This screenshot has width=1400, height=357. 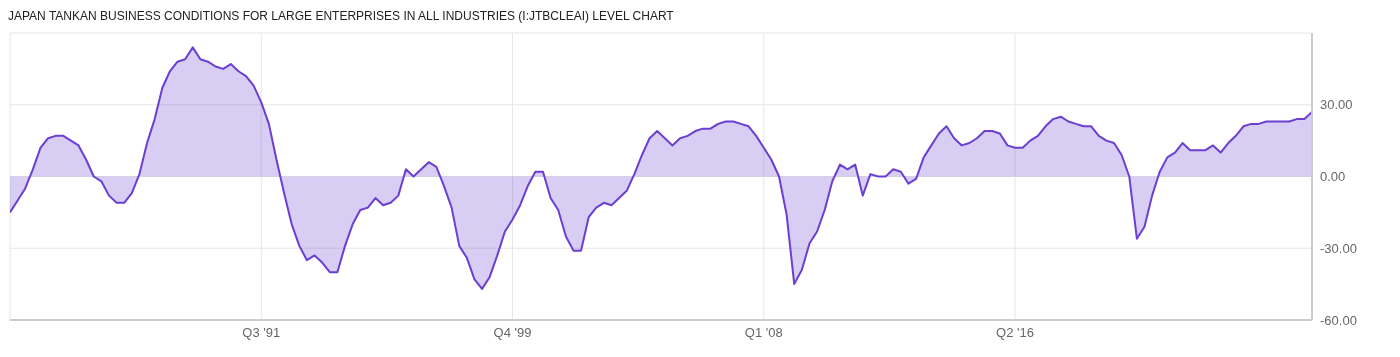 What do you see at coordinates (512, 333) in the screenshot?
I see `x-tick-label: Q4 '99` at bounding box center [512, 333].